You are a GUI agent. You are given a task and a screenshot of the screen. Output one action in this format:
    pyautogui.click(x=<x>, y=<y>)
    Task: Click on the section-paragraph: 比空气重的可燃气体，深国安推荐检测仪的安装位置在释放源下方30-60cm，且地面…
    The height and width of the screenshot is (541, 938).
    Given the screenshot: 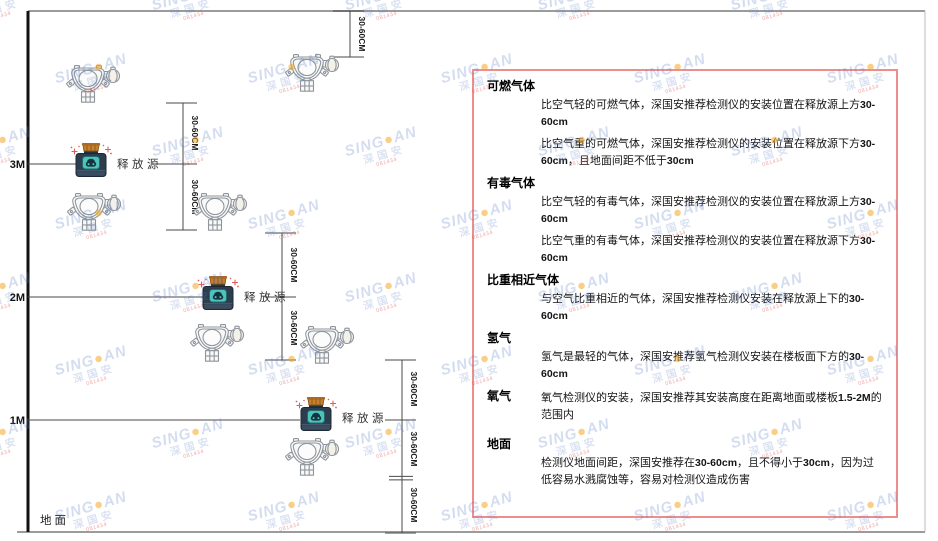 What is the action you would take?
    pyautogui.click(x=712, y=153)
    